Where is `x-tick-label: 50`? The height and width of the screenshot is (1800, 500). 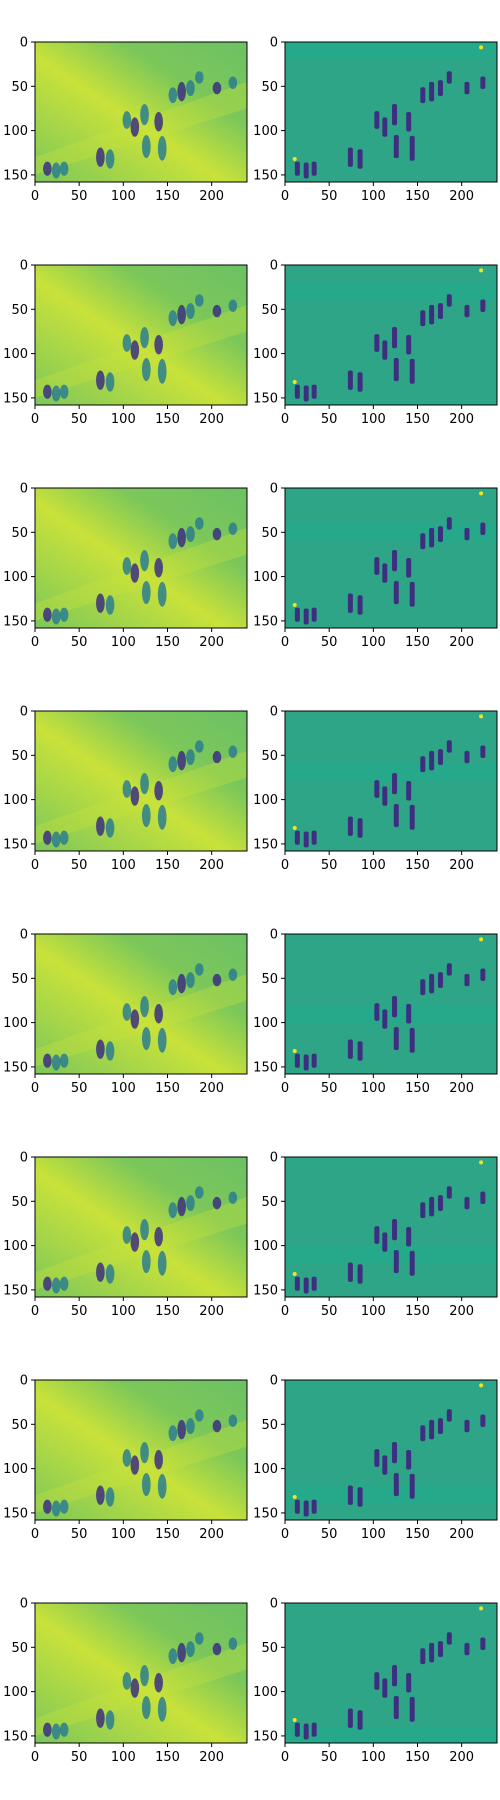
x-tick-label: 50 is located at coordinates (329, 1757).